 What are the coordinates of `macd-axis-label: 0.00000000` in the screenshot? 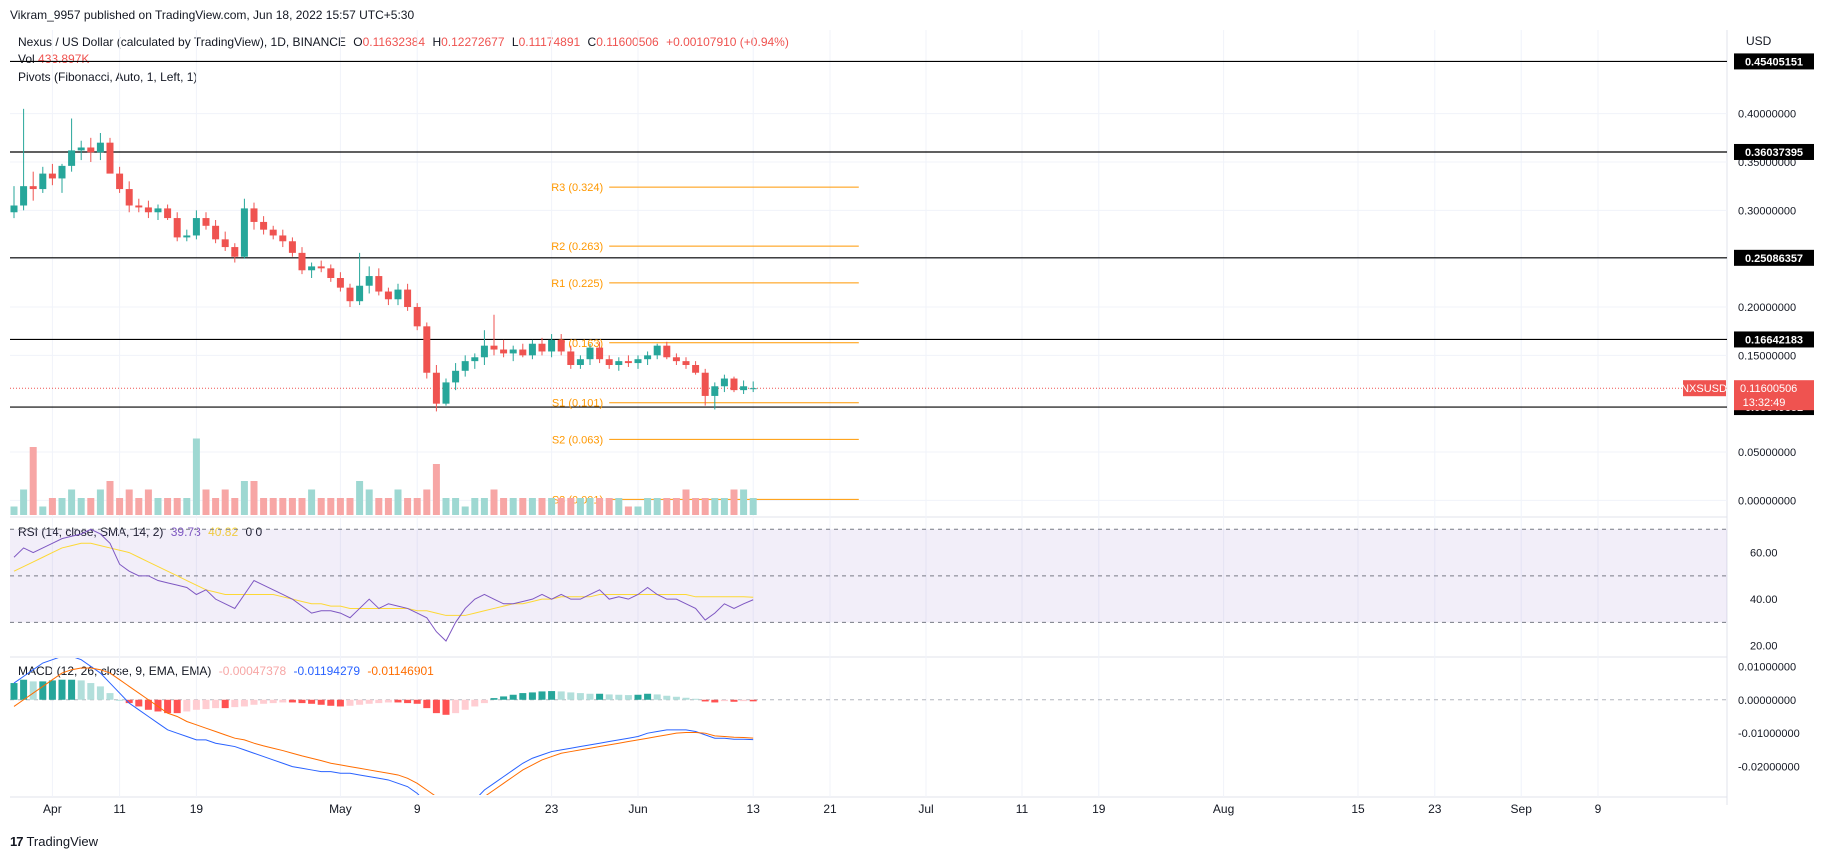 It's located at (1767, 701).